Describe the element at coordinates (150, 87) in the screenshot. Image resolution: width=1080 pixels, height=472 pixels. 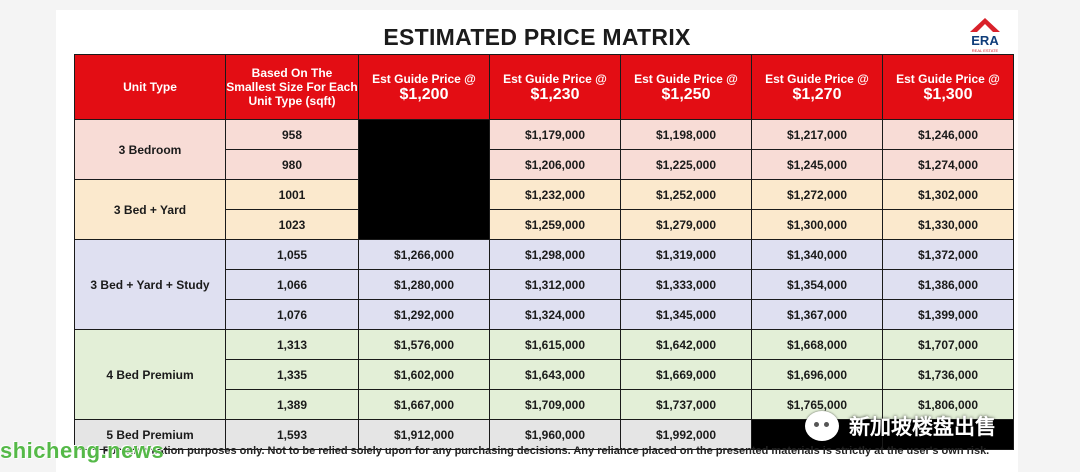
I see `header-unit-type: Unit Type` at that location.